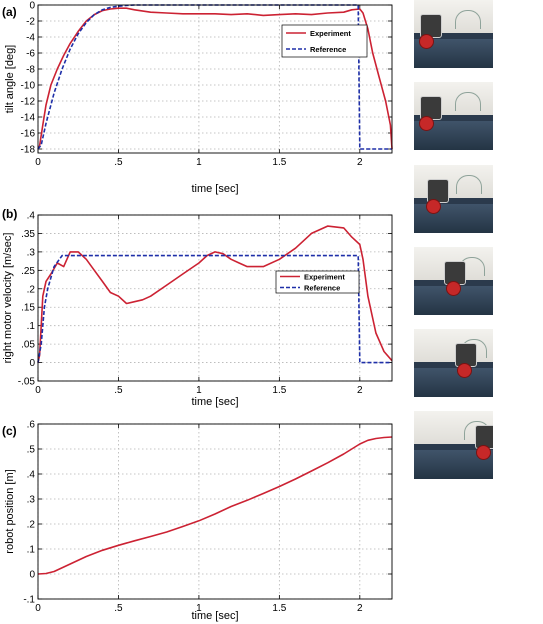 The width and height of the screenshot is (543, 624). What do you see at coordinates (31, 450) in the screenshot?
I see `y-tick-label: .5` at bounding box center [31, 450].